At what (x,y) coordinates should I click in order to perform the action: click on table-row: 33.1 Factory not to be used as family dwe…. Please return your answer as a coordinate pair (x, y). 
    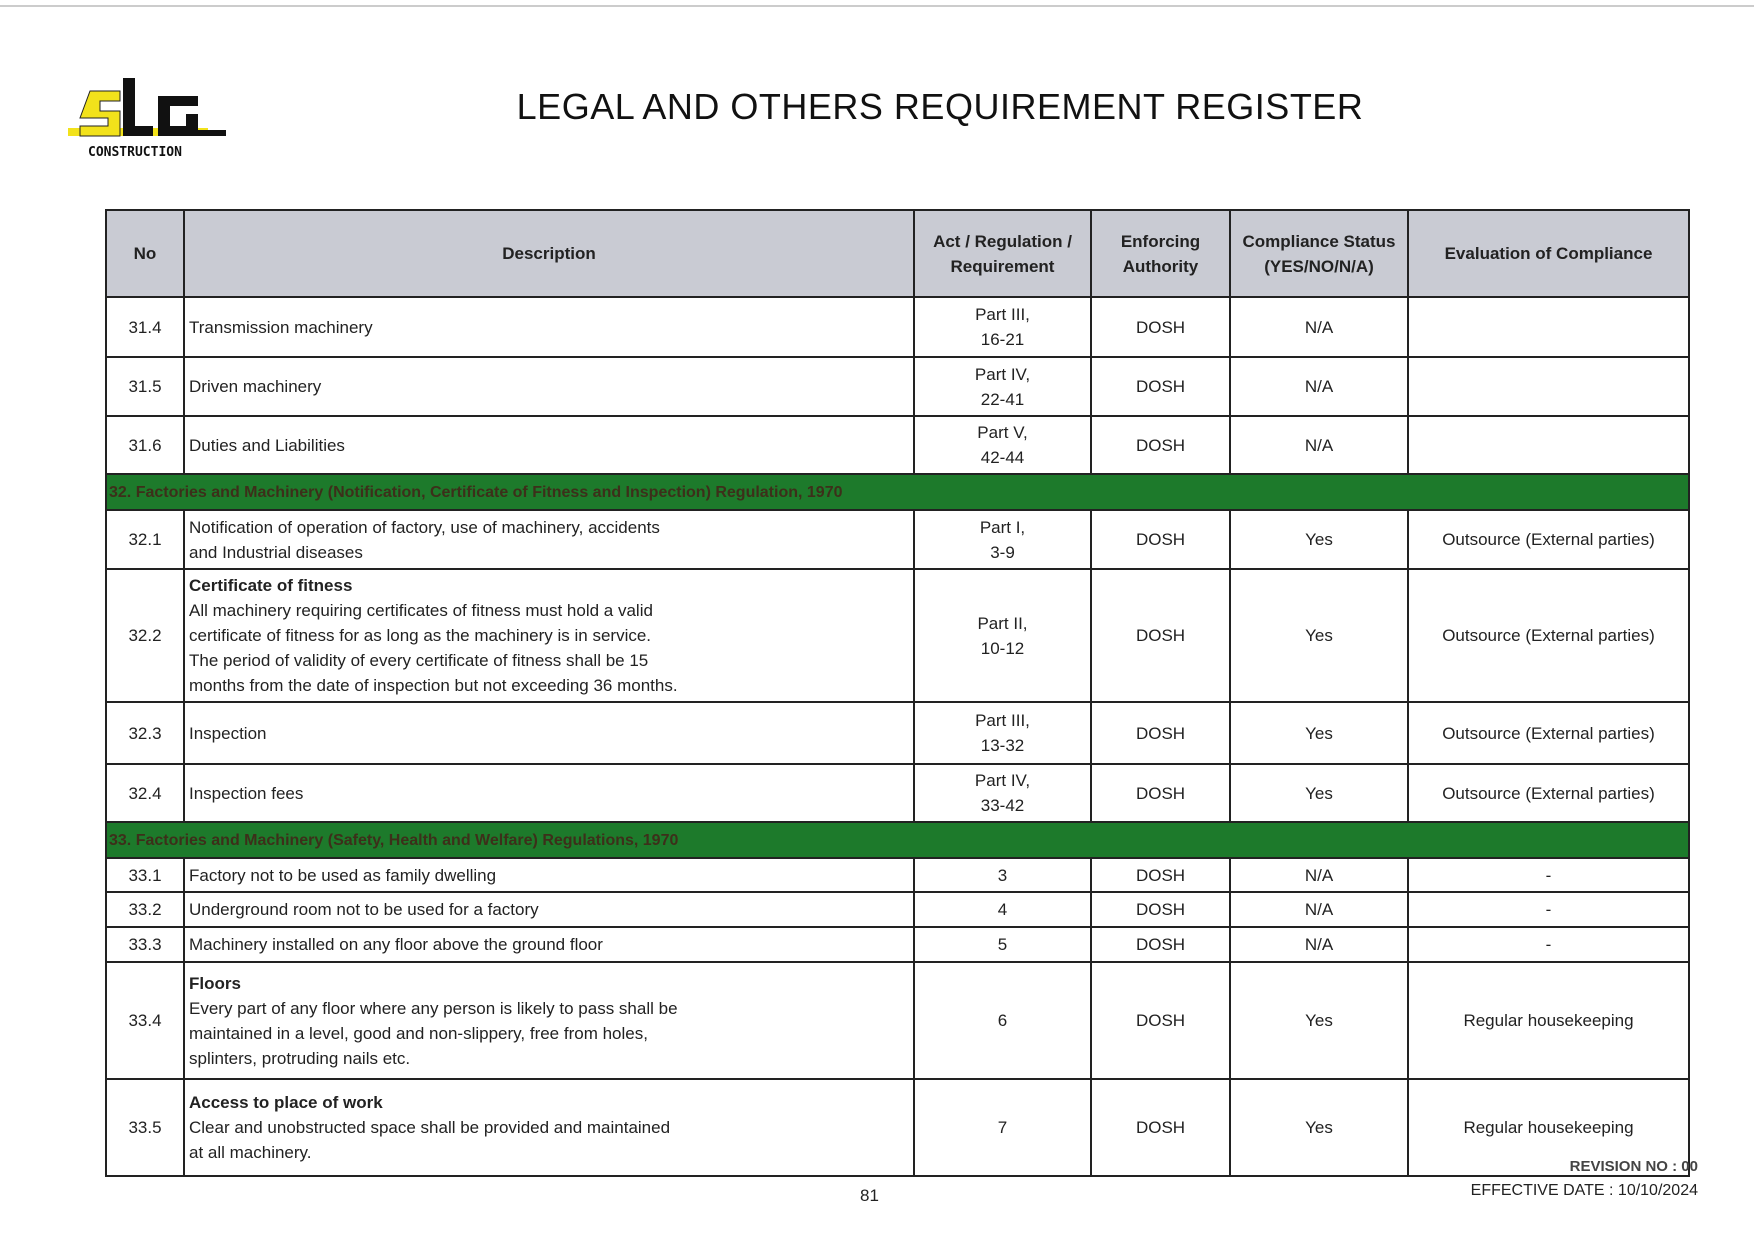
    Looking at the image, I should click on (897, 875).